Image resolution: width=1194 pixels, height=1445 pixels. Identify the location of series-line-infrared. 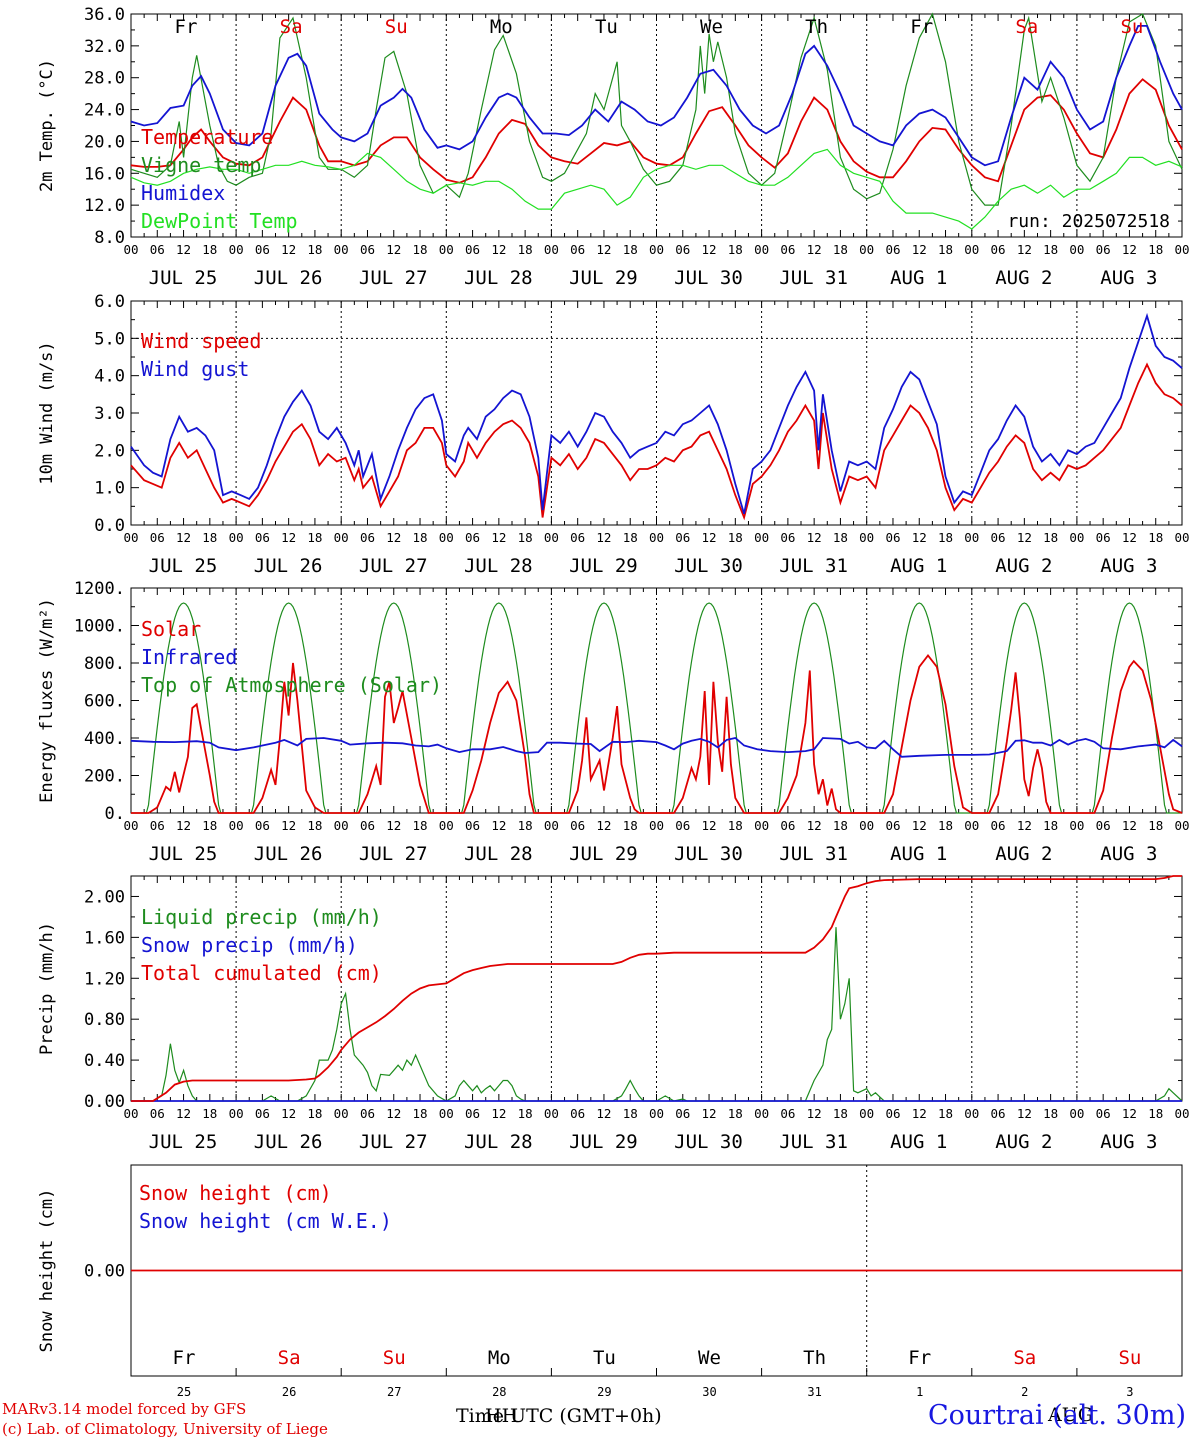
(656, 747).